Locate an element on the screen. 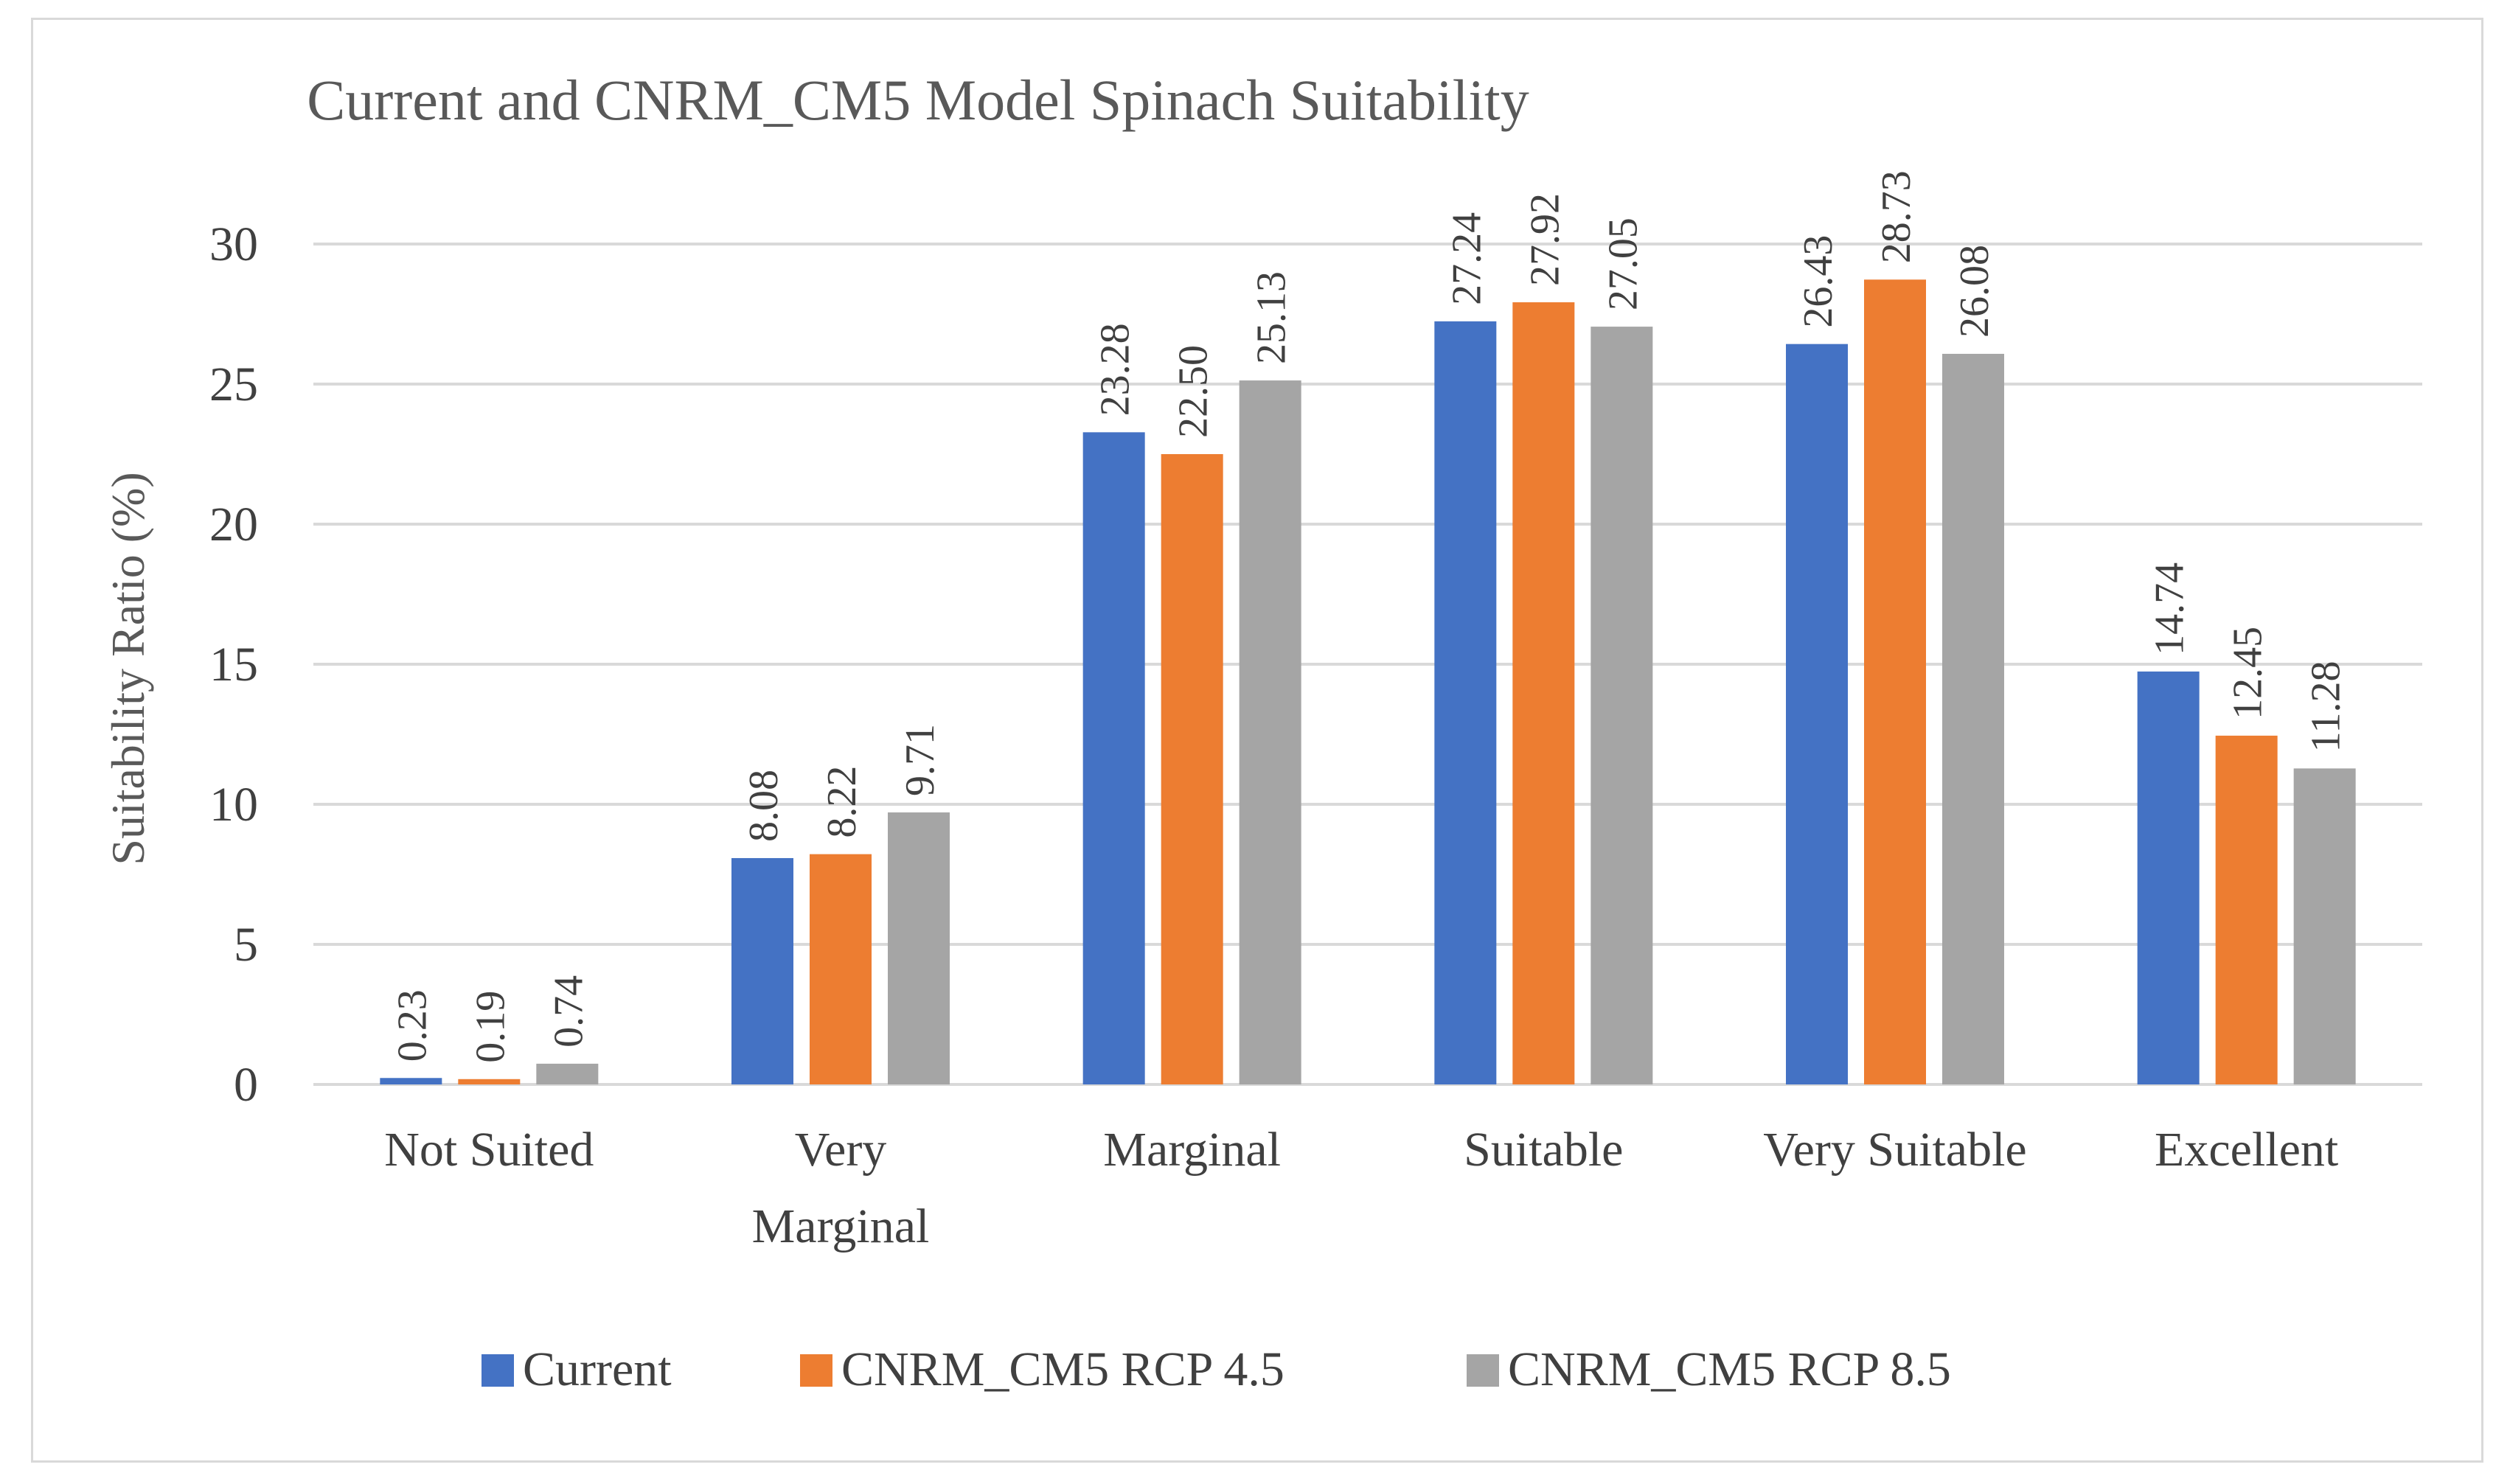 The width and height of the screenshot is (2510, 1484). data-label: 14.74 is located at coordinates (2170, 609).